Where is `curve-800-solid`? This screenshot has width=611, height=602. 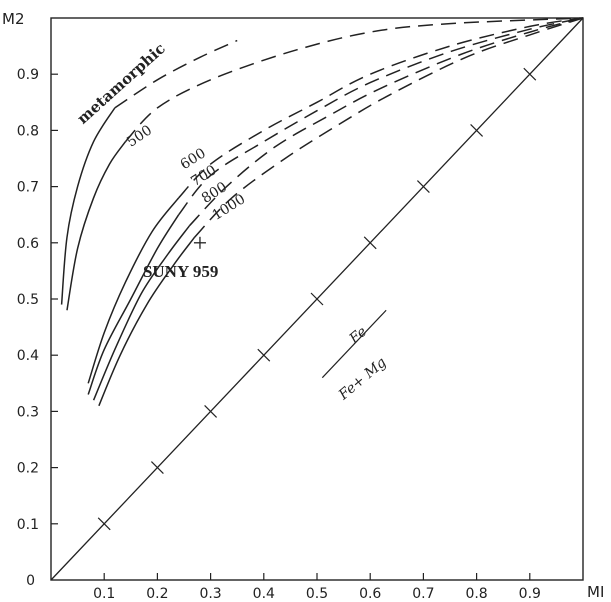 curve-800-solid is located at coordinates (141, 313).